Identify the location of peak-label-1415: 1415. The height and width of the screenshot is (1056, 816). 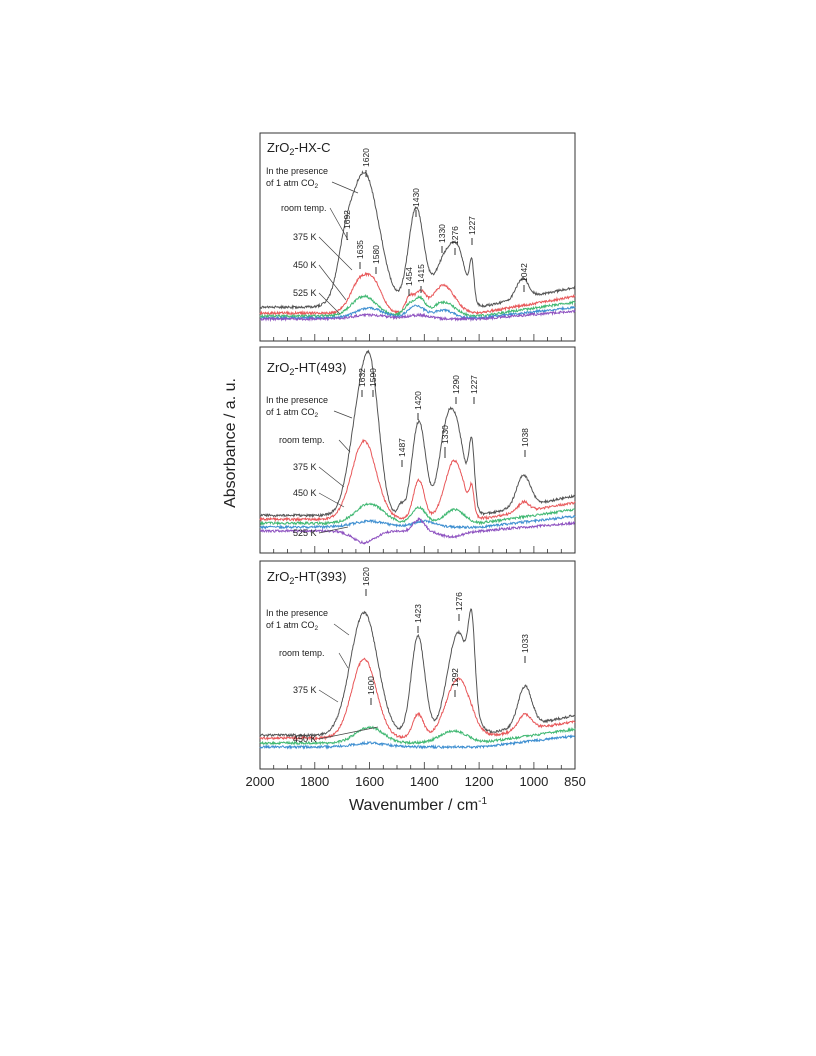
(421, 273).